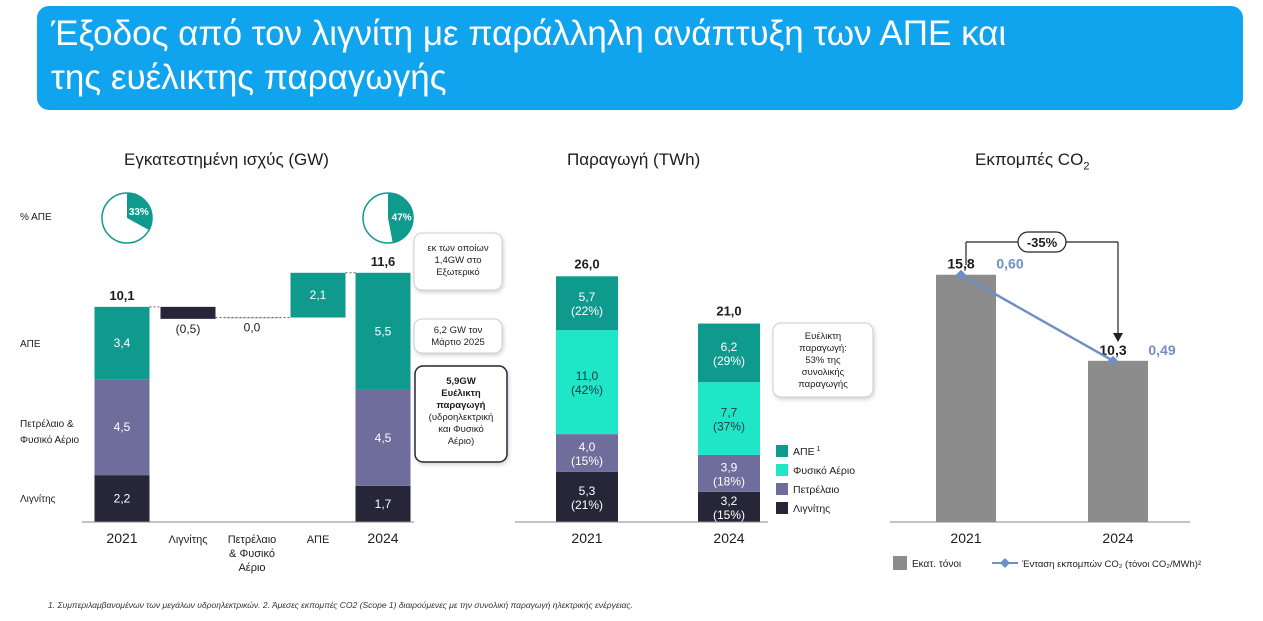  What do you see at coordinates (966, 398) in the screenshot?
I see `emissions-bar` at bounding box center [966, 398].